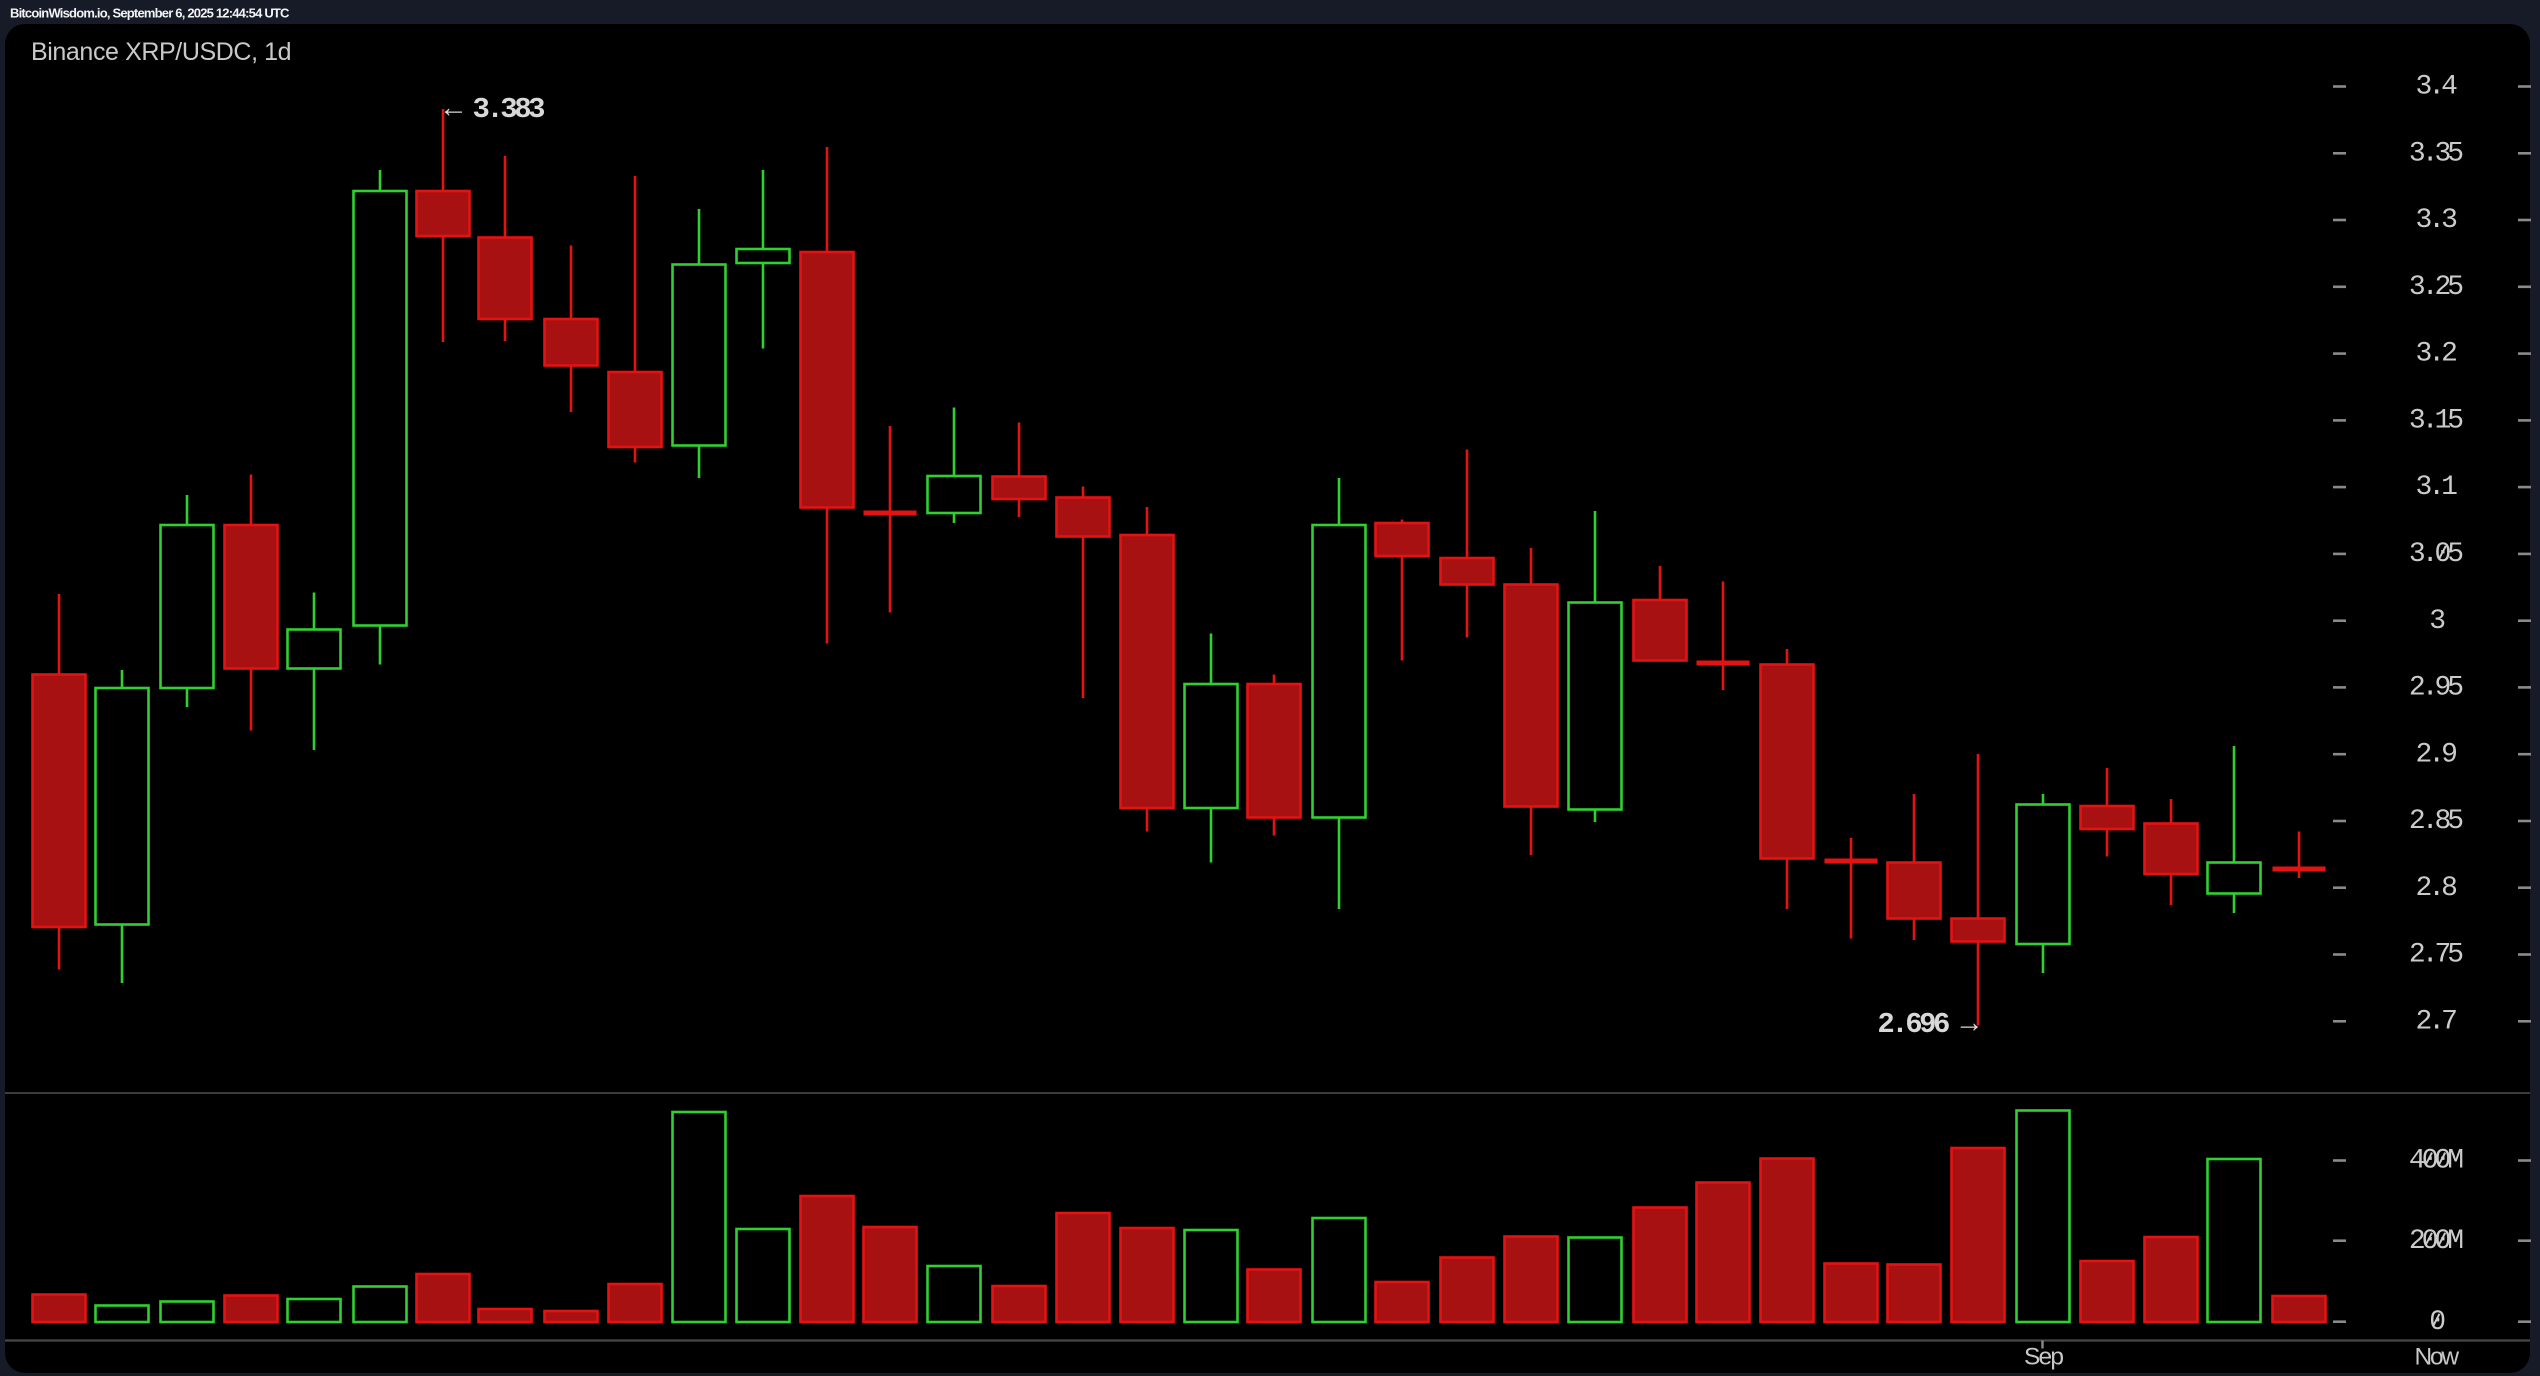  I want to click on svg-text: 2.7, so click(2436, 1021).